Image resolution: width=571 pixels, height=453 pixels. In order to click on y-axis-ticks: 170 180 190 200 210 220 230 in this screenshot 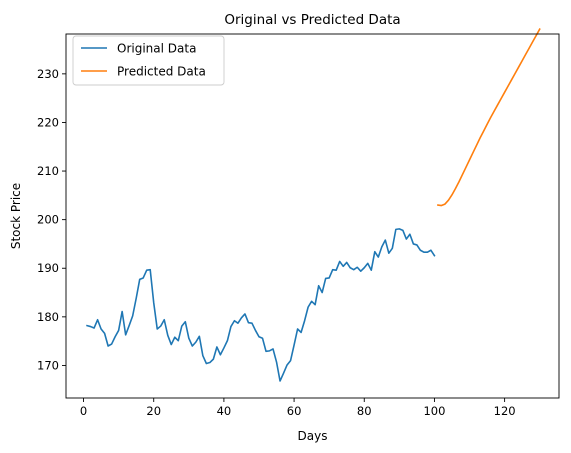, I will do `click(51, 219)`.